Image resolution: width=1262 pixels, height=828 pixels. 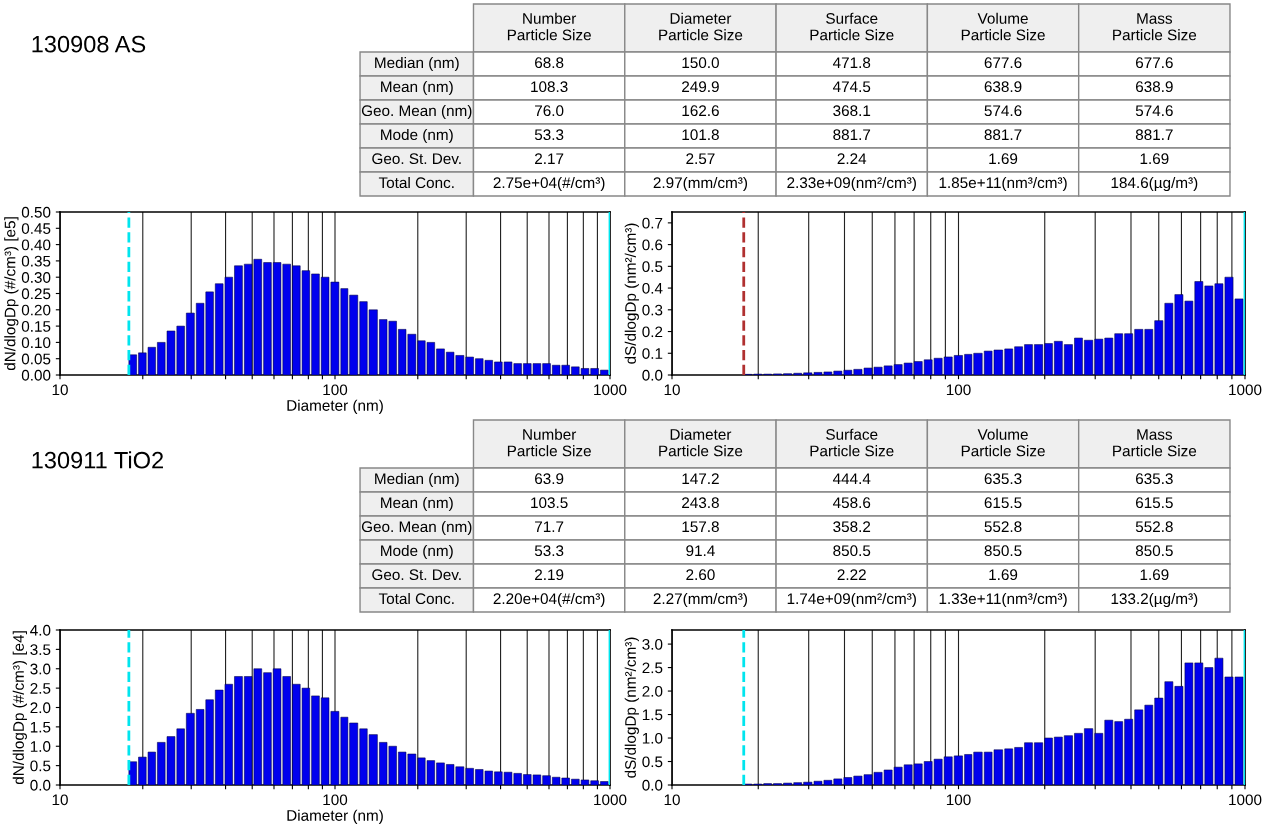 What do you see at coordinates (852, 111) in the screenshot?
I see `text: 368.1` at bounding box center [852, 111].